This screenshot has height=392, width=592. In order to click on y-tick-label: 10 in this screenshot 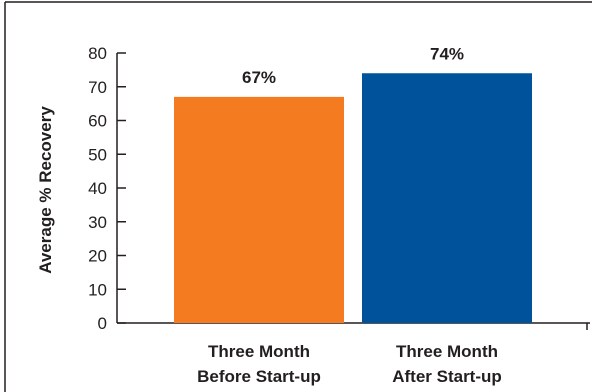, I will do `click(97, 289)`.